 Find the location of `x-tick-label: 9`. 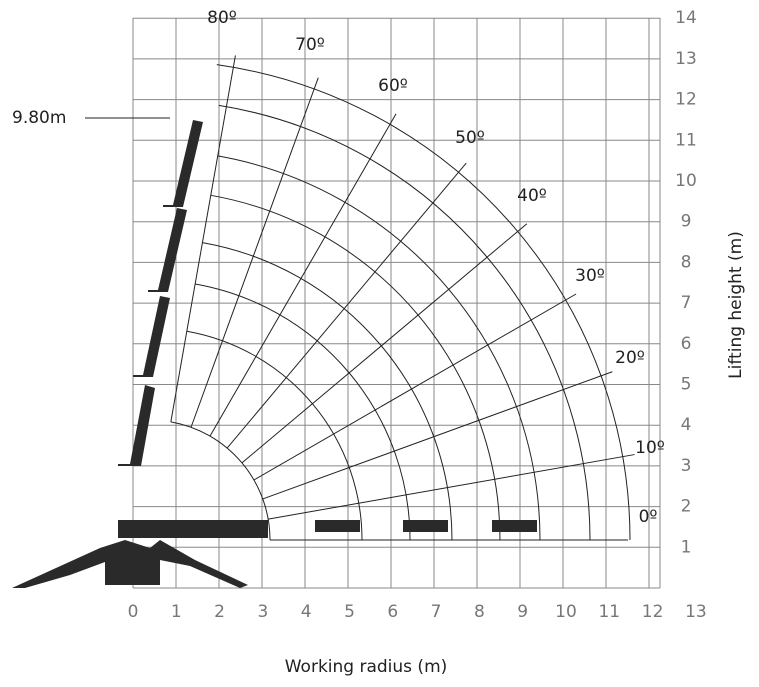

x-tick-label: 9 is located at coordinates (522, 612).